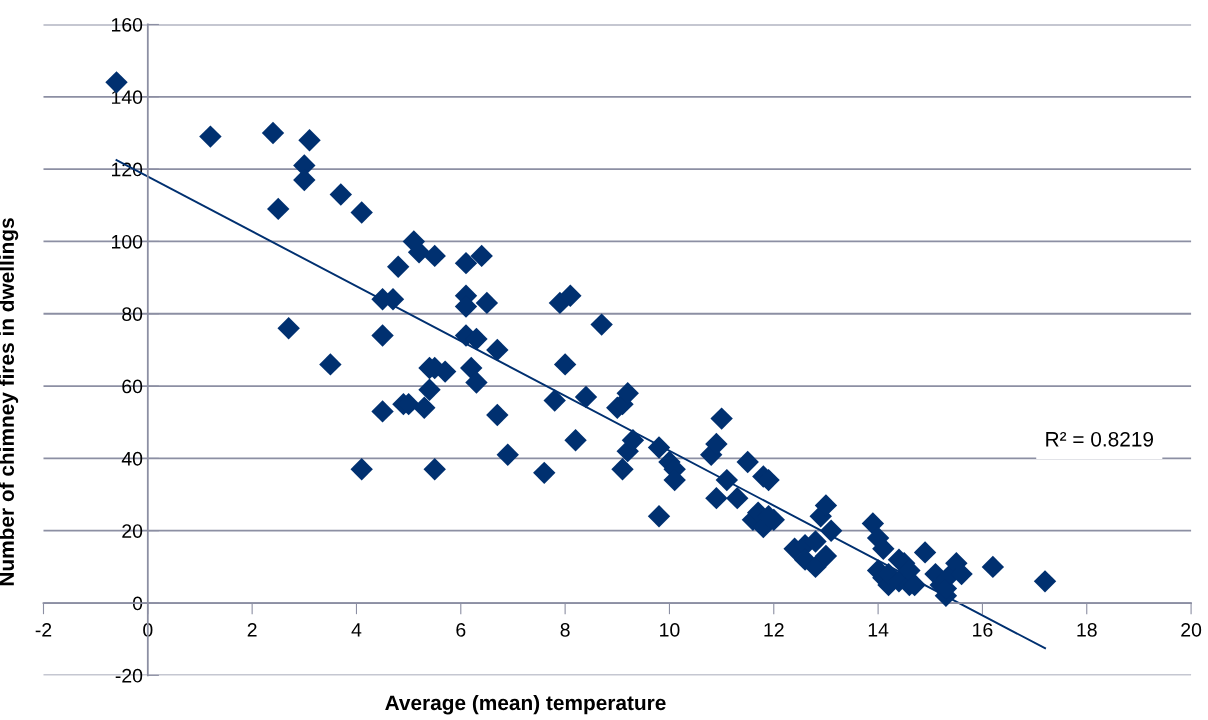 The height and width of the screenshot is (720, 1208). I want to click on x-tick-label: 10, so click(670, 630).